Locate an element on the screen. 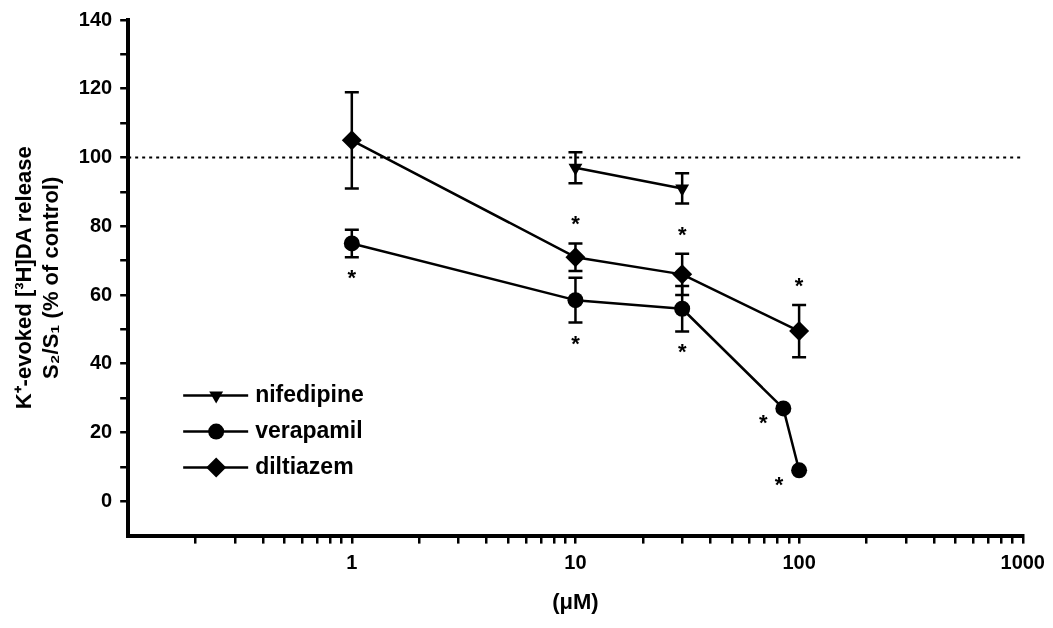 Image resolution: width=1053 pixels, height=628 pixels. y-tick-label: 100 is located at coordinates (95, 156).